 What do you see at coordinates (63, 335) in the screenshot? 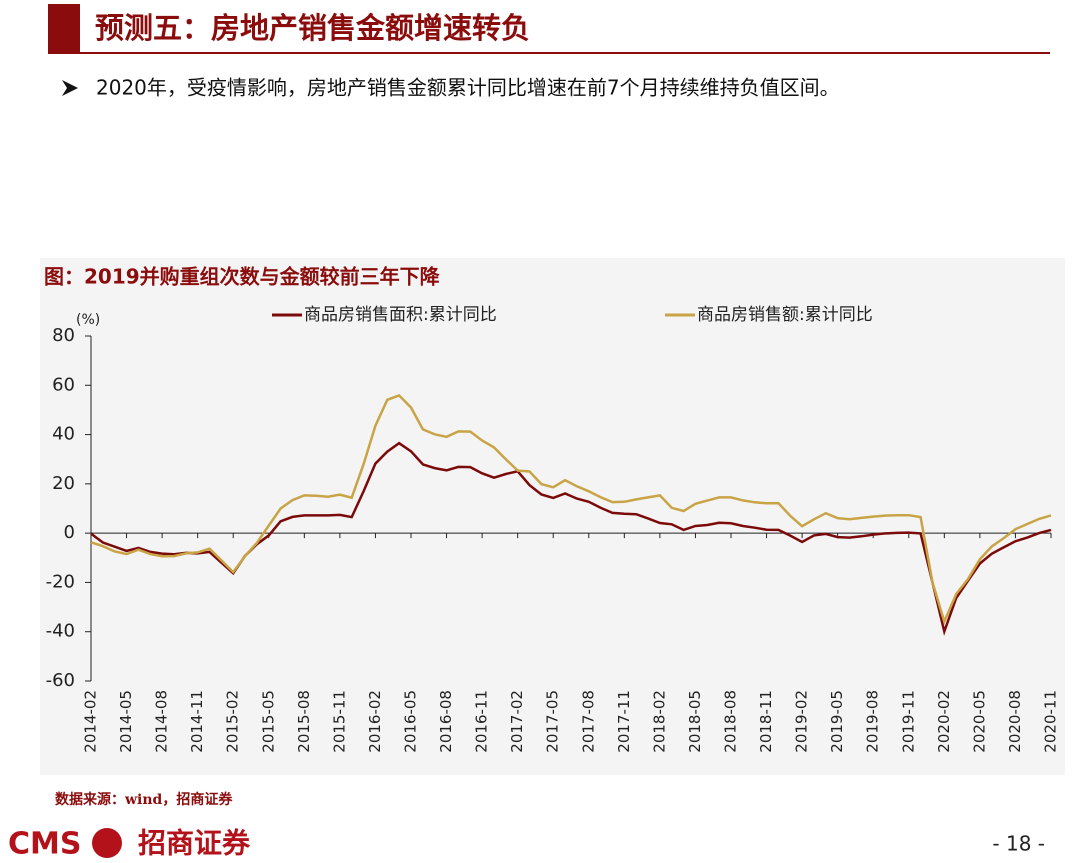
I see `y-tick-label: 80` at bounding box center [63, 335].